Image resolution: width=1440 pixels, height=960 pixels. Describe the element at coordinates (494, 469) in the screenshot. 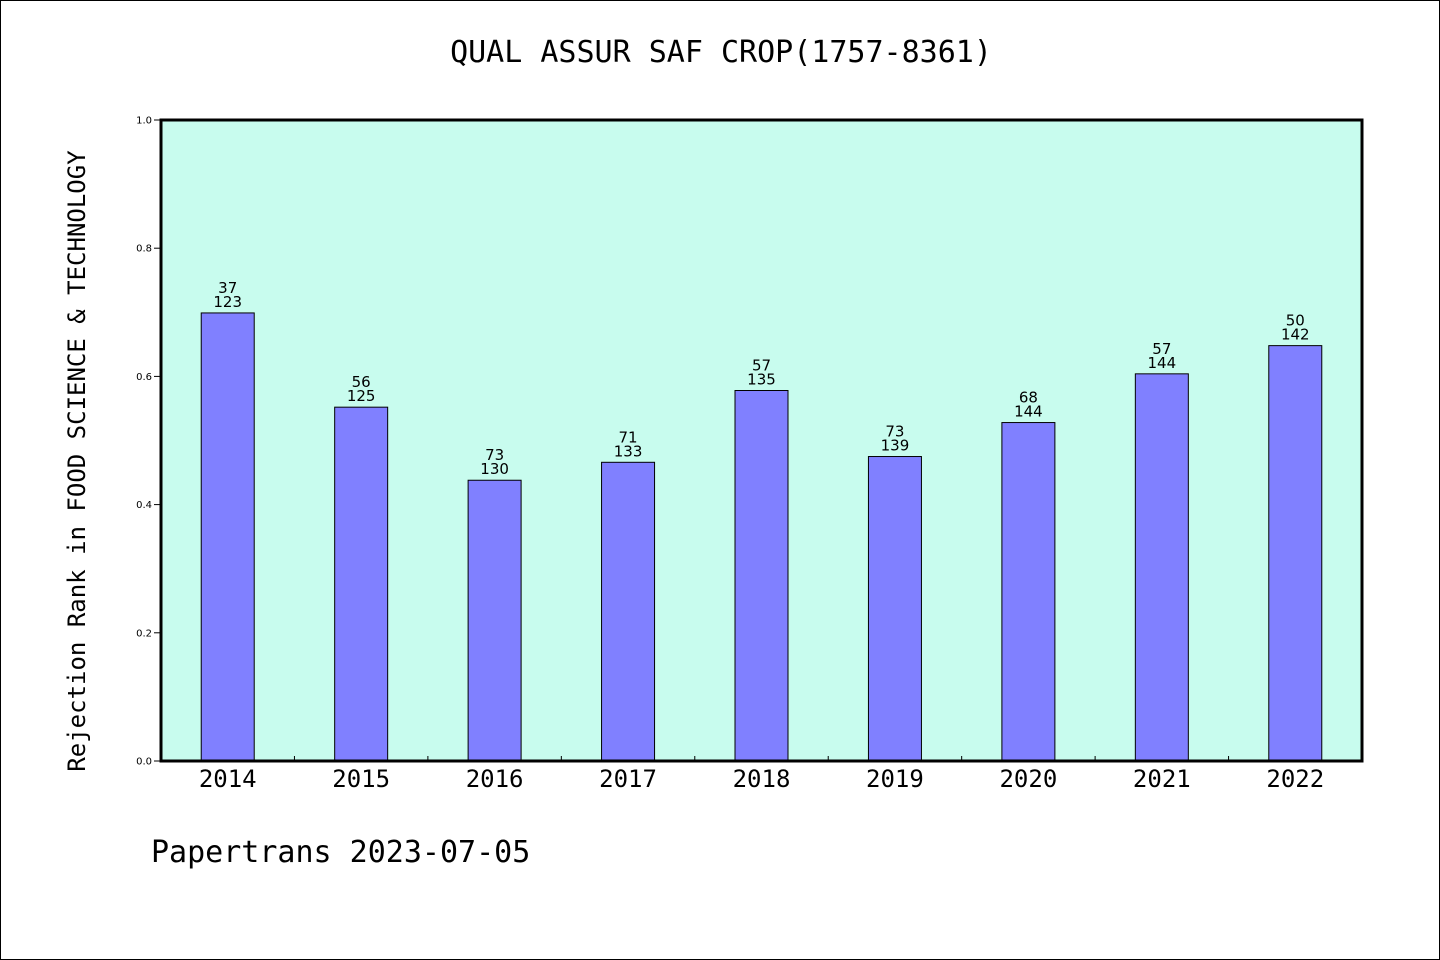

I see `bar-label-bottom: 130` at that location.